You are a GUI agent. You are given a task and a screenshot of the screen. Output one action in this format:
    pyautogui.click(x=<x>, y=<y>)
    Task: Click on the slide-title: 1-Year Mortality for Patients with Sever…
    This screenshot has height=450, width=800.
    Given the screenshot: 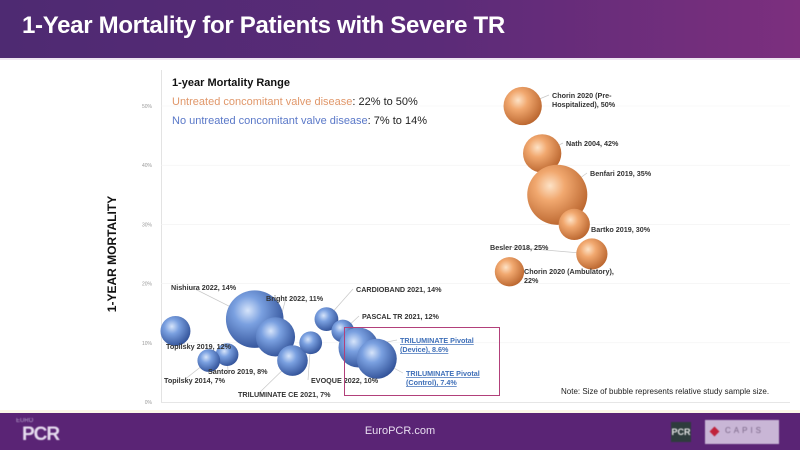 What is the action you would take?
    pyautogui.click(x=263, y=25)
    